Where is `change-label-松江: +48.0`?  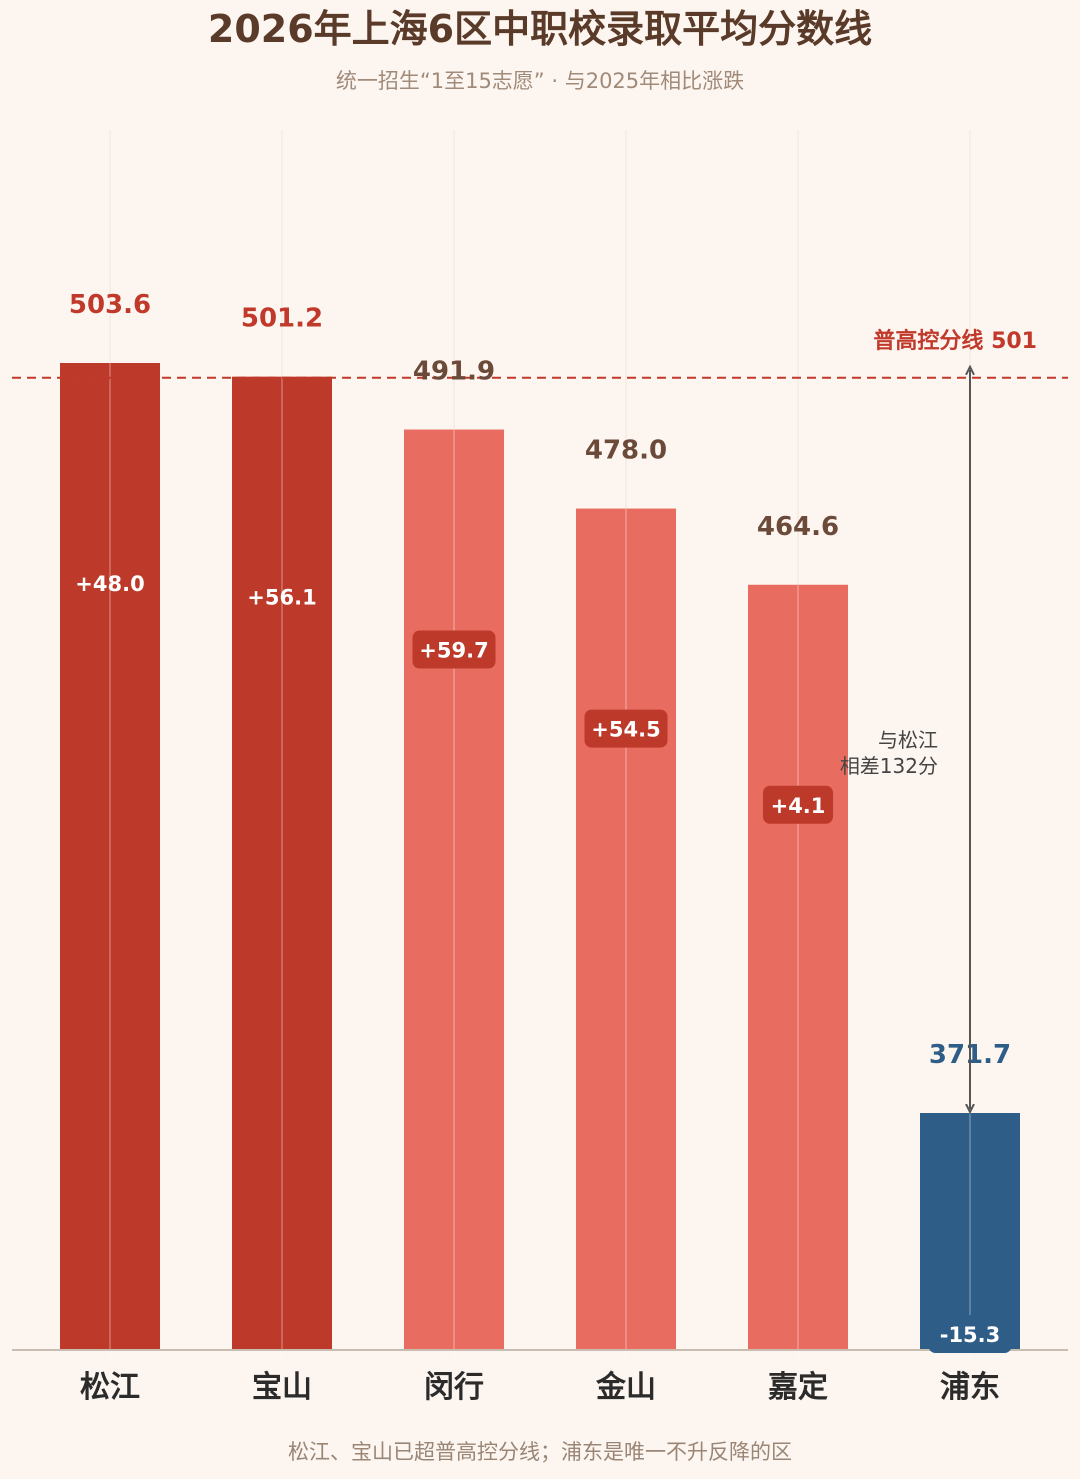
change-label-松江: +48.0 is located at coordinates (109, 584).